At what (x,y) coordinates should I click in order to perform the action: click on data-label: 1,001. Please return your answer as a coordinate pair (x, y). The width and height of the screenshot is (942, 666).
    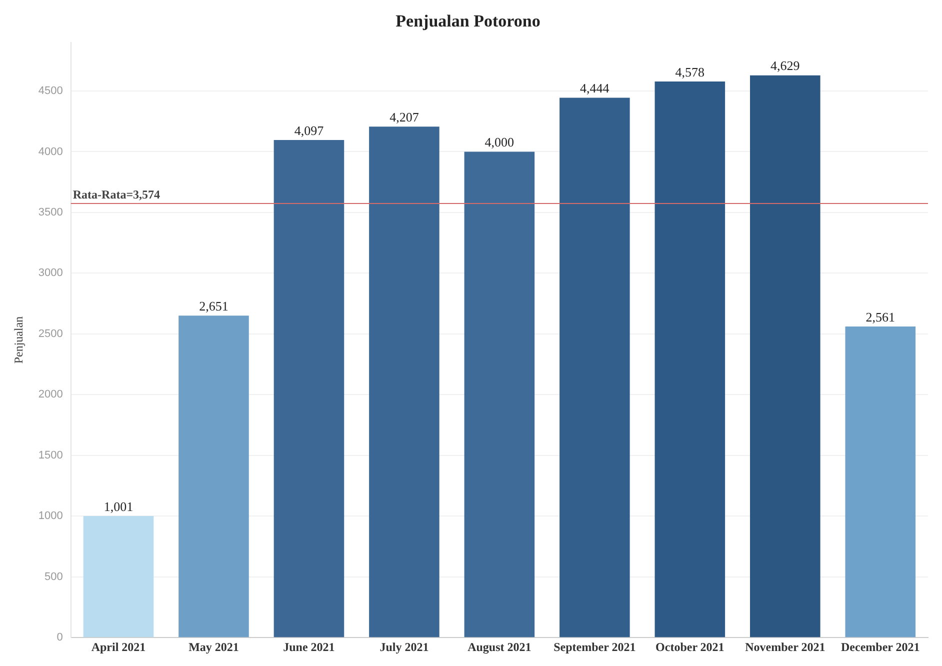
    Looking at the image, I should click on (119, 506).